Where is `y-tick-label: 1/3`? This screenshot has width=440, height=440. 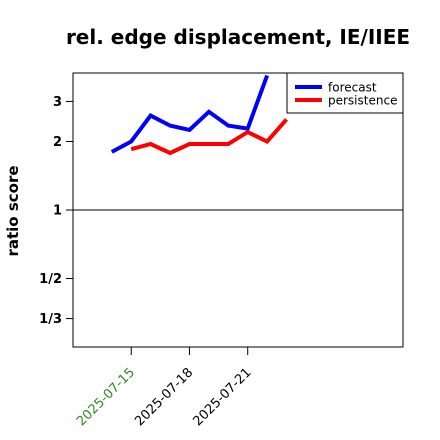
y-tick-label: 1/3 is located at coordinates (50, 319).